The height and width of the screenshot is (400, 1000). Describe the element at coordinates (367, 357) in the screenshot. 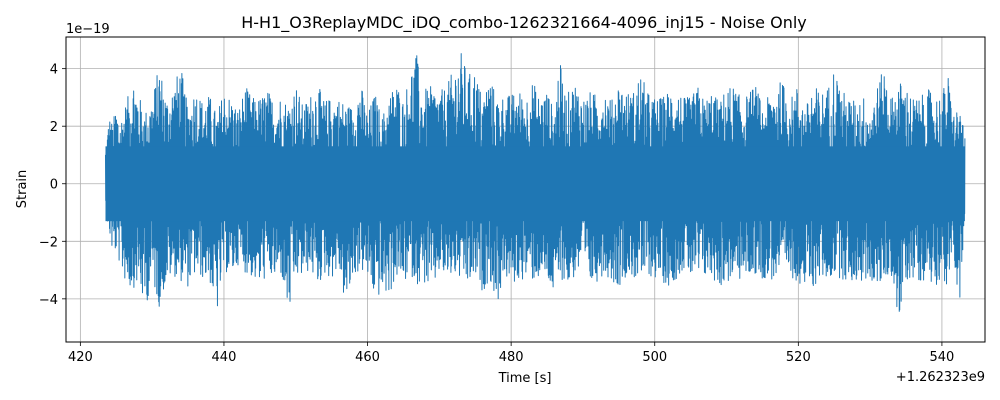

I see `x-tick-label: 460` at that location.